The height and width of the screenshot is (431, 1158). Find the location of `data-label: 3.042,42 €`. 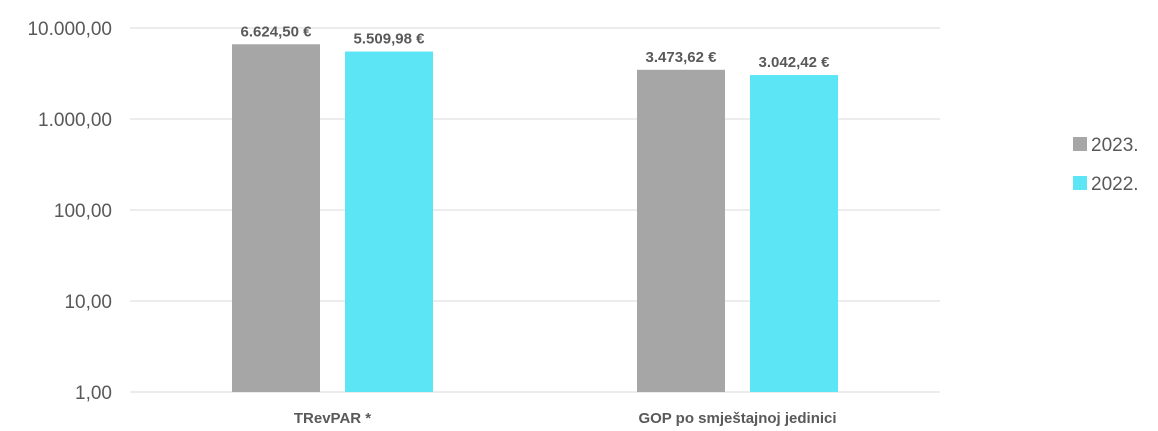

data-label: 3.042,42 € is located at coordinates (795, 62).